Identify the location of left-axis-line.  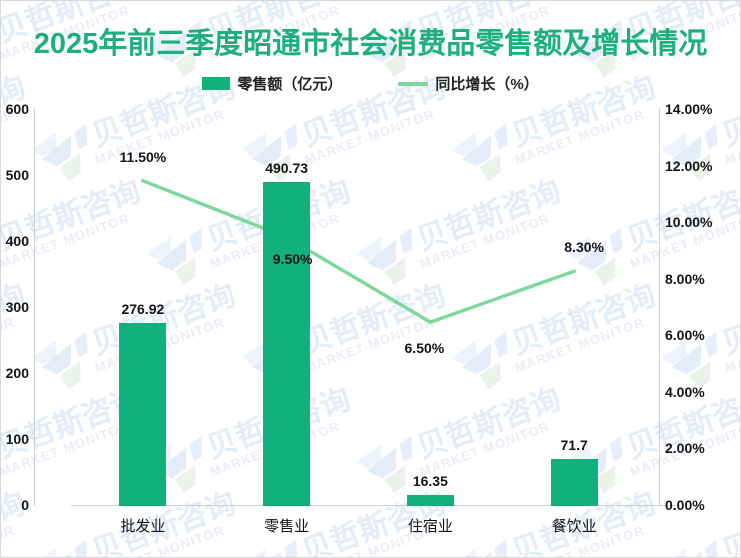
(34, 307).